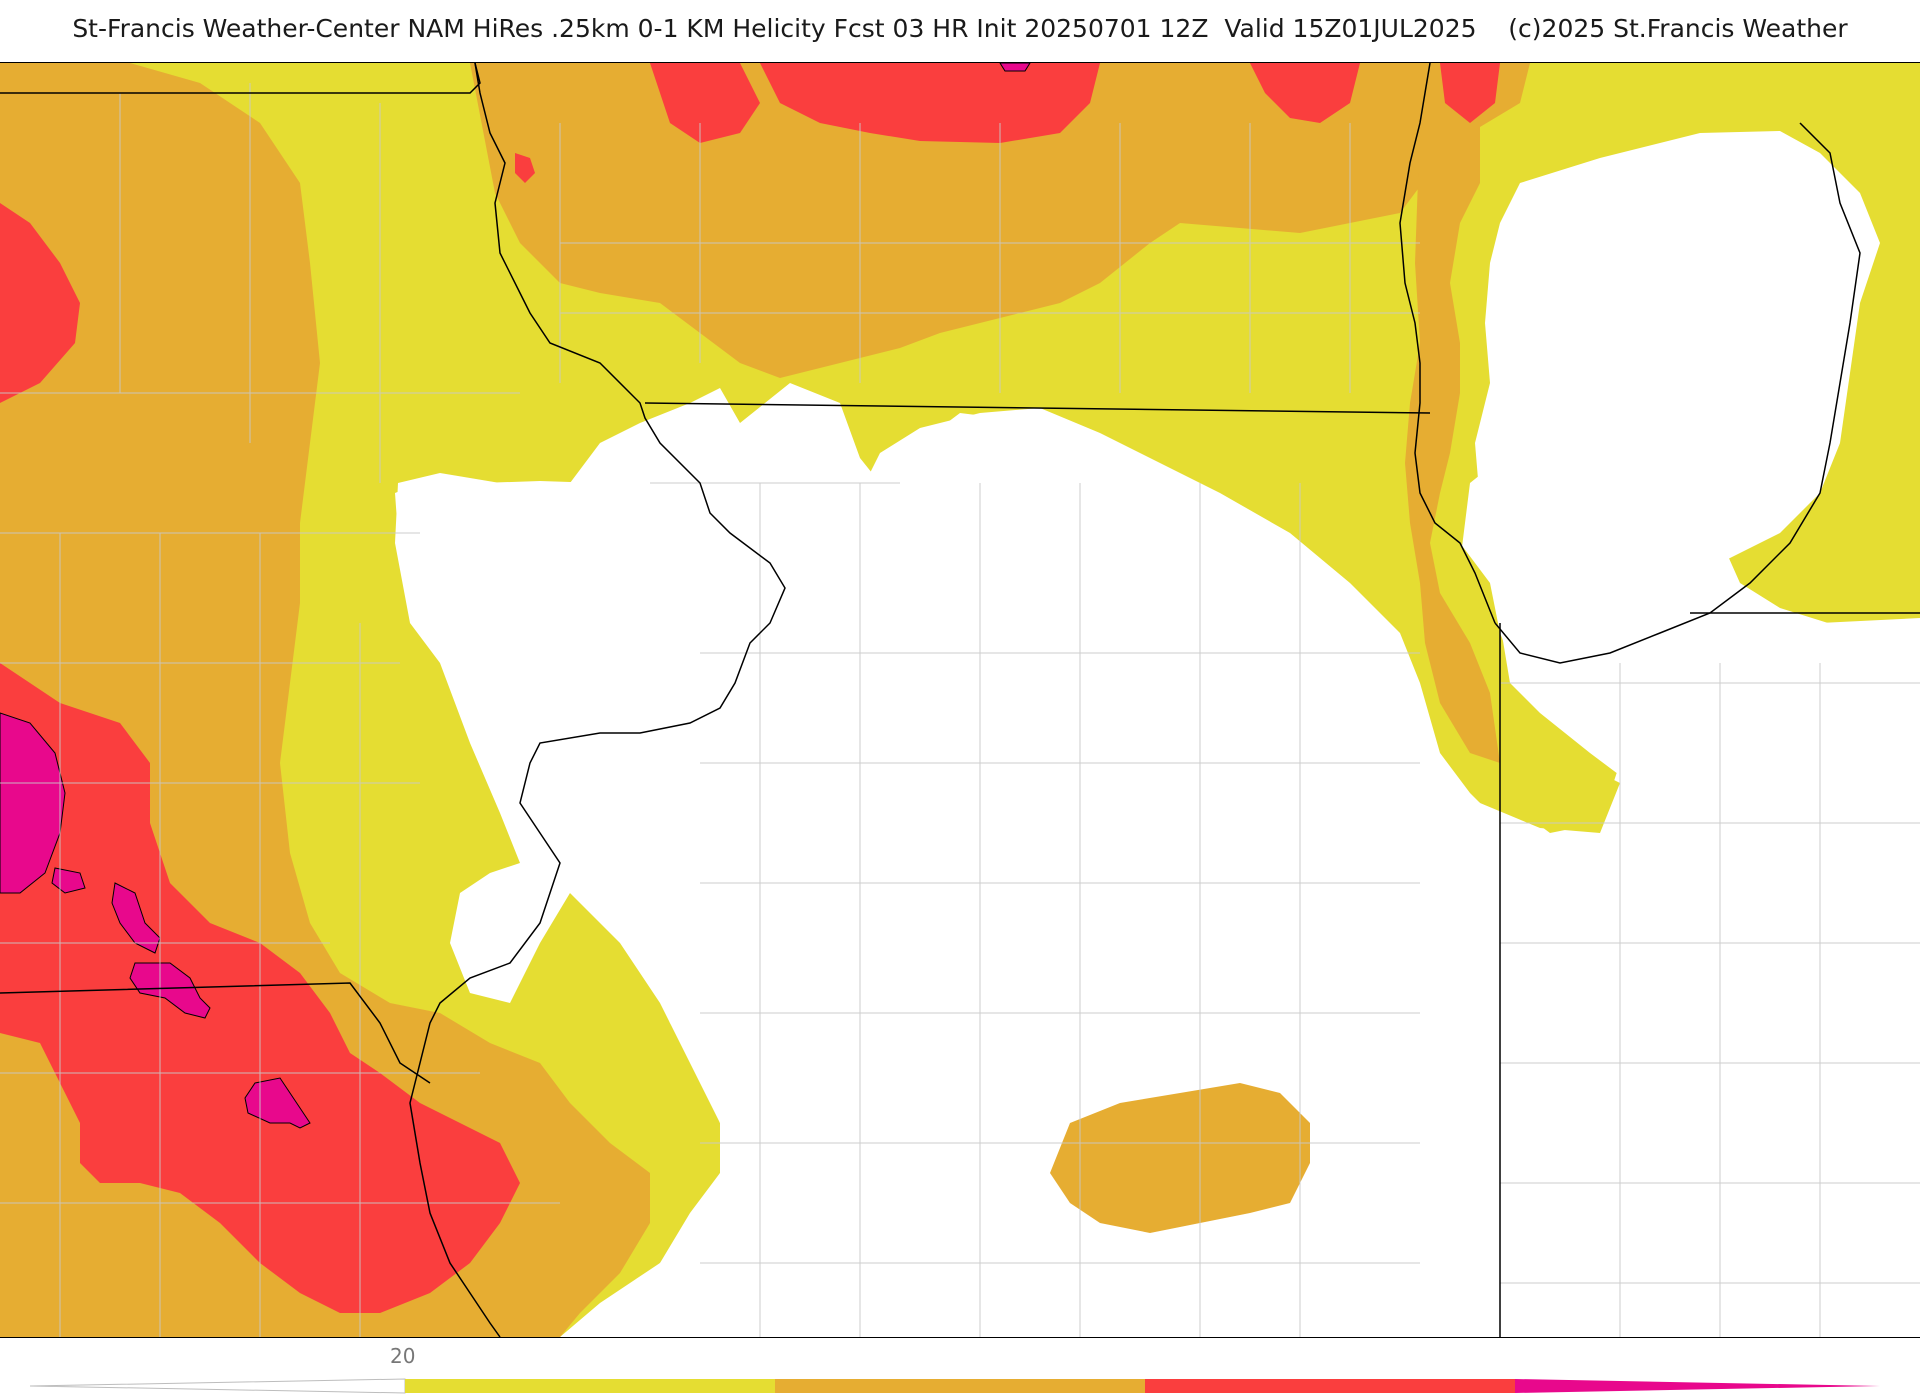 This screenshot has height=1400, width=1920. I want to click on lake-water, so click(1677, 359).